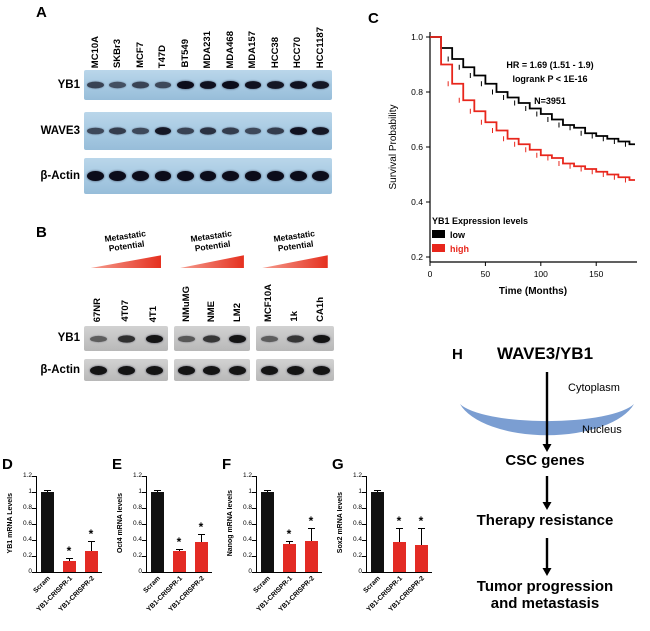  I want to click on panel-e-letter: E, so click(117, 464).